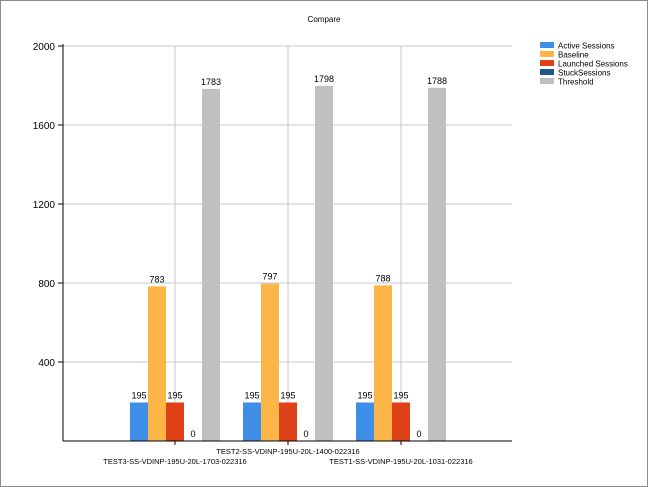 The image size is (648, 487). What do you see at coordinates (174, 461) in the screenshot?
I see `x-tick-label: TEST3-SS-VDINP-195U-20L-1703-022316` at bounding box center [174, 461].